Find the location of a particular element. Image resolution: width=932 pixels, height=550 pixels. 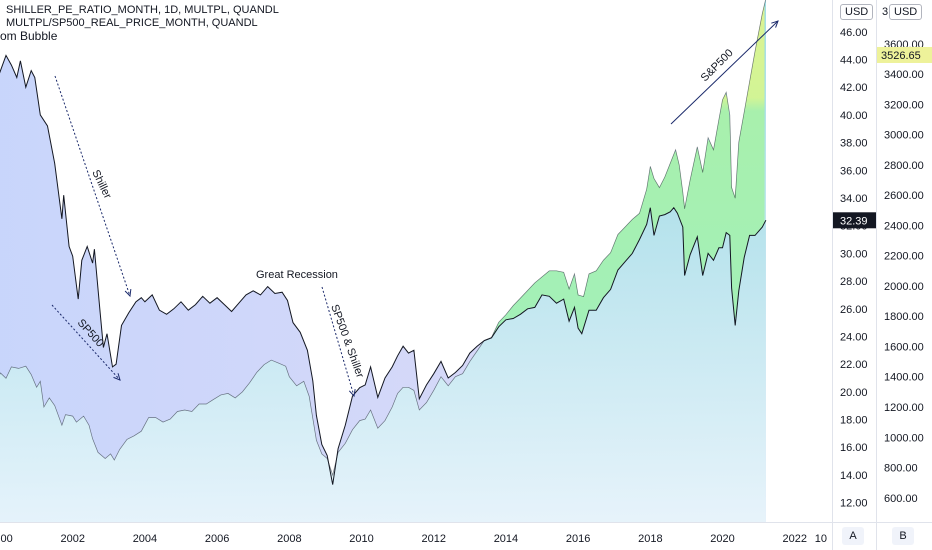

sp500-last-value-tag is located at coordinates (904, 54).